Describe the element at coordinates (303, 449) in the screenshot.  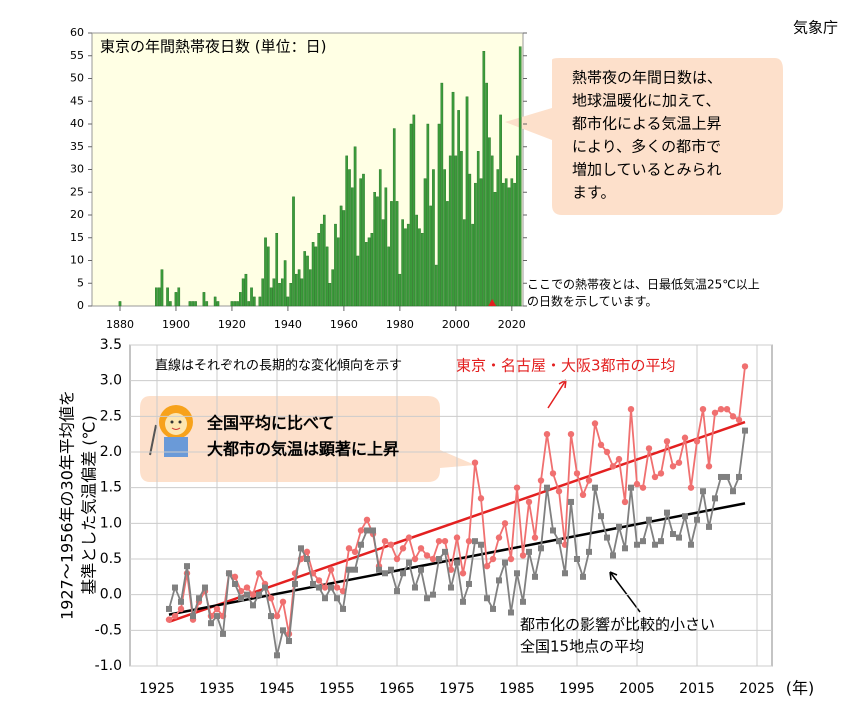
I see `text-line: 大都市の気温は顕著に上昇` at that location.